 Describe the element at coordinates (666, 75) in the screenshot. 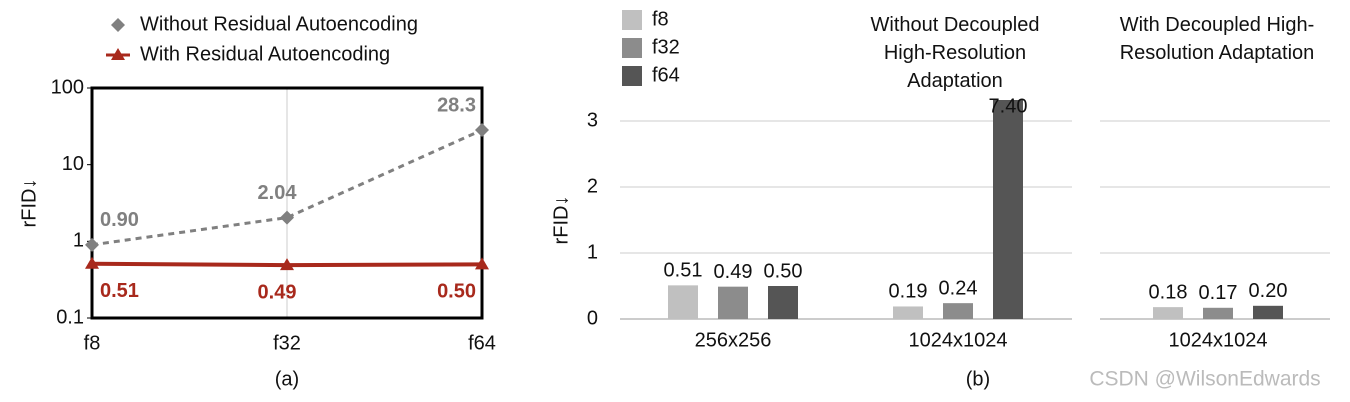

I see `legend-label: f64` at that location.